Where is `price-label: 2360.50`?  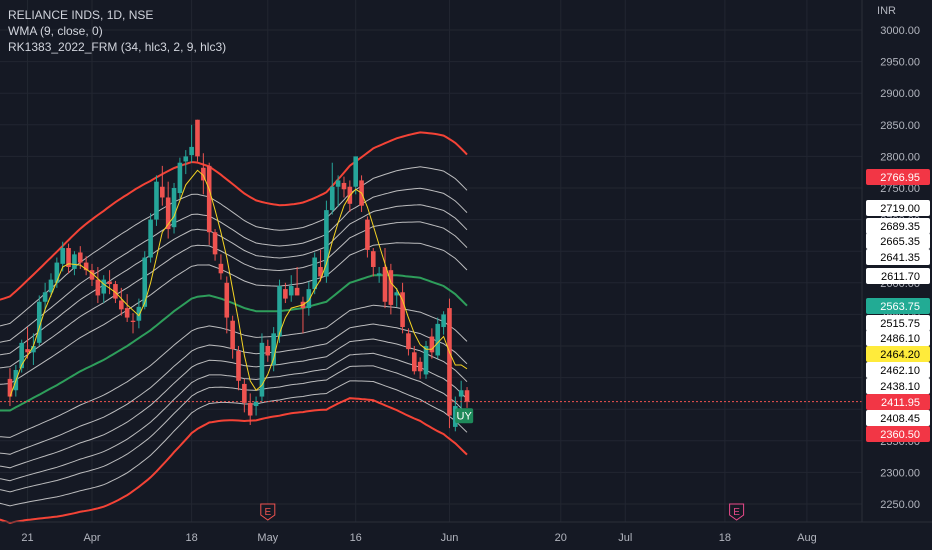
price-label: 2360.50 is located at coordinates (900, 435).